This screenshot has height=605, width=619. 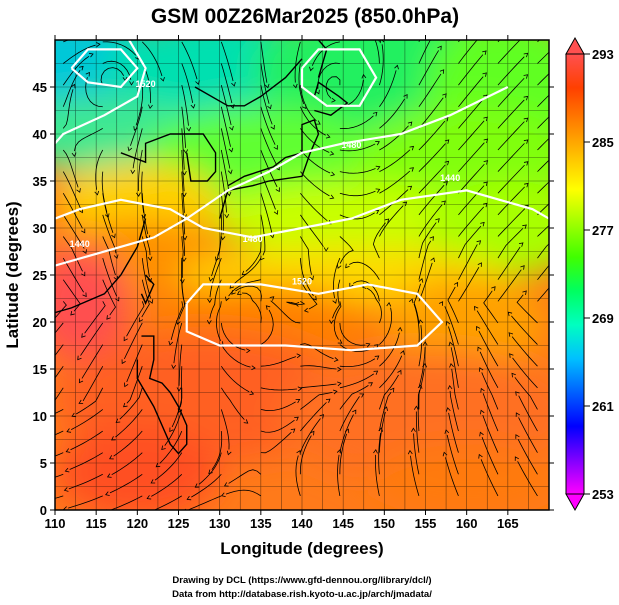 What do you see at coordinates (343, 523) in the screenshot?
I see `x-tick-label: 145` at bounding box center [343, 523].